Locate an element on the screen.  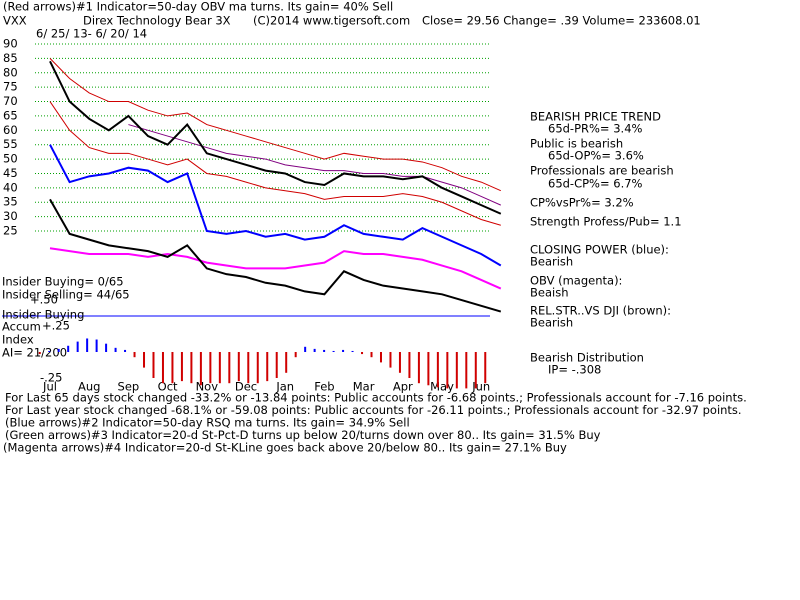
y-tick-label: 90 is located at coordinates (10, 44).